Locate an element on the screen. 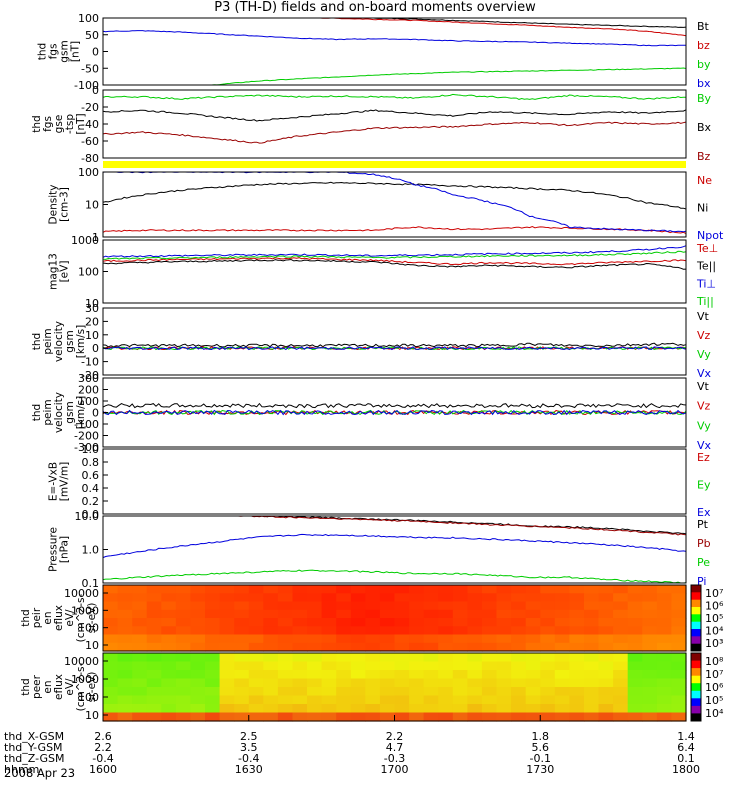 The width and height of the screenshot is (750, 800). series-line-Bz is located at coordinates (394, 132).